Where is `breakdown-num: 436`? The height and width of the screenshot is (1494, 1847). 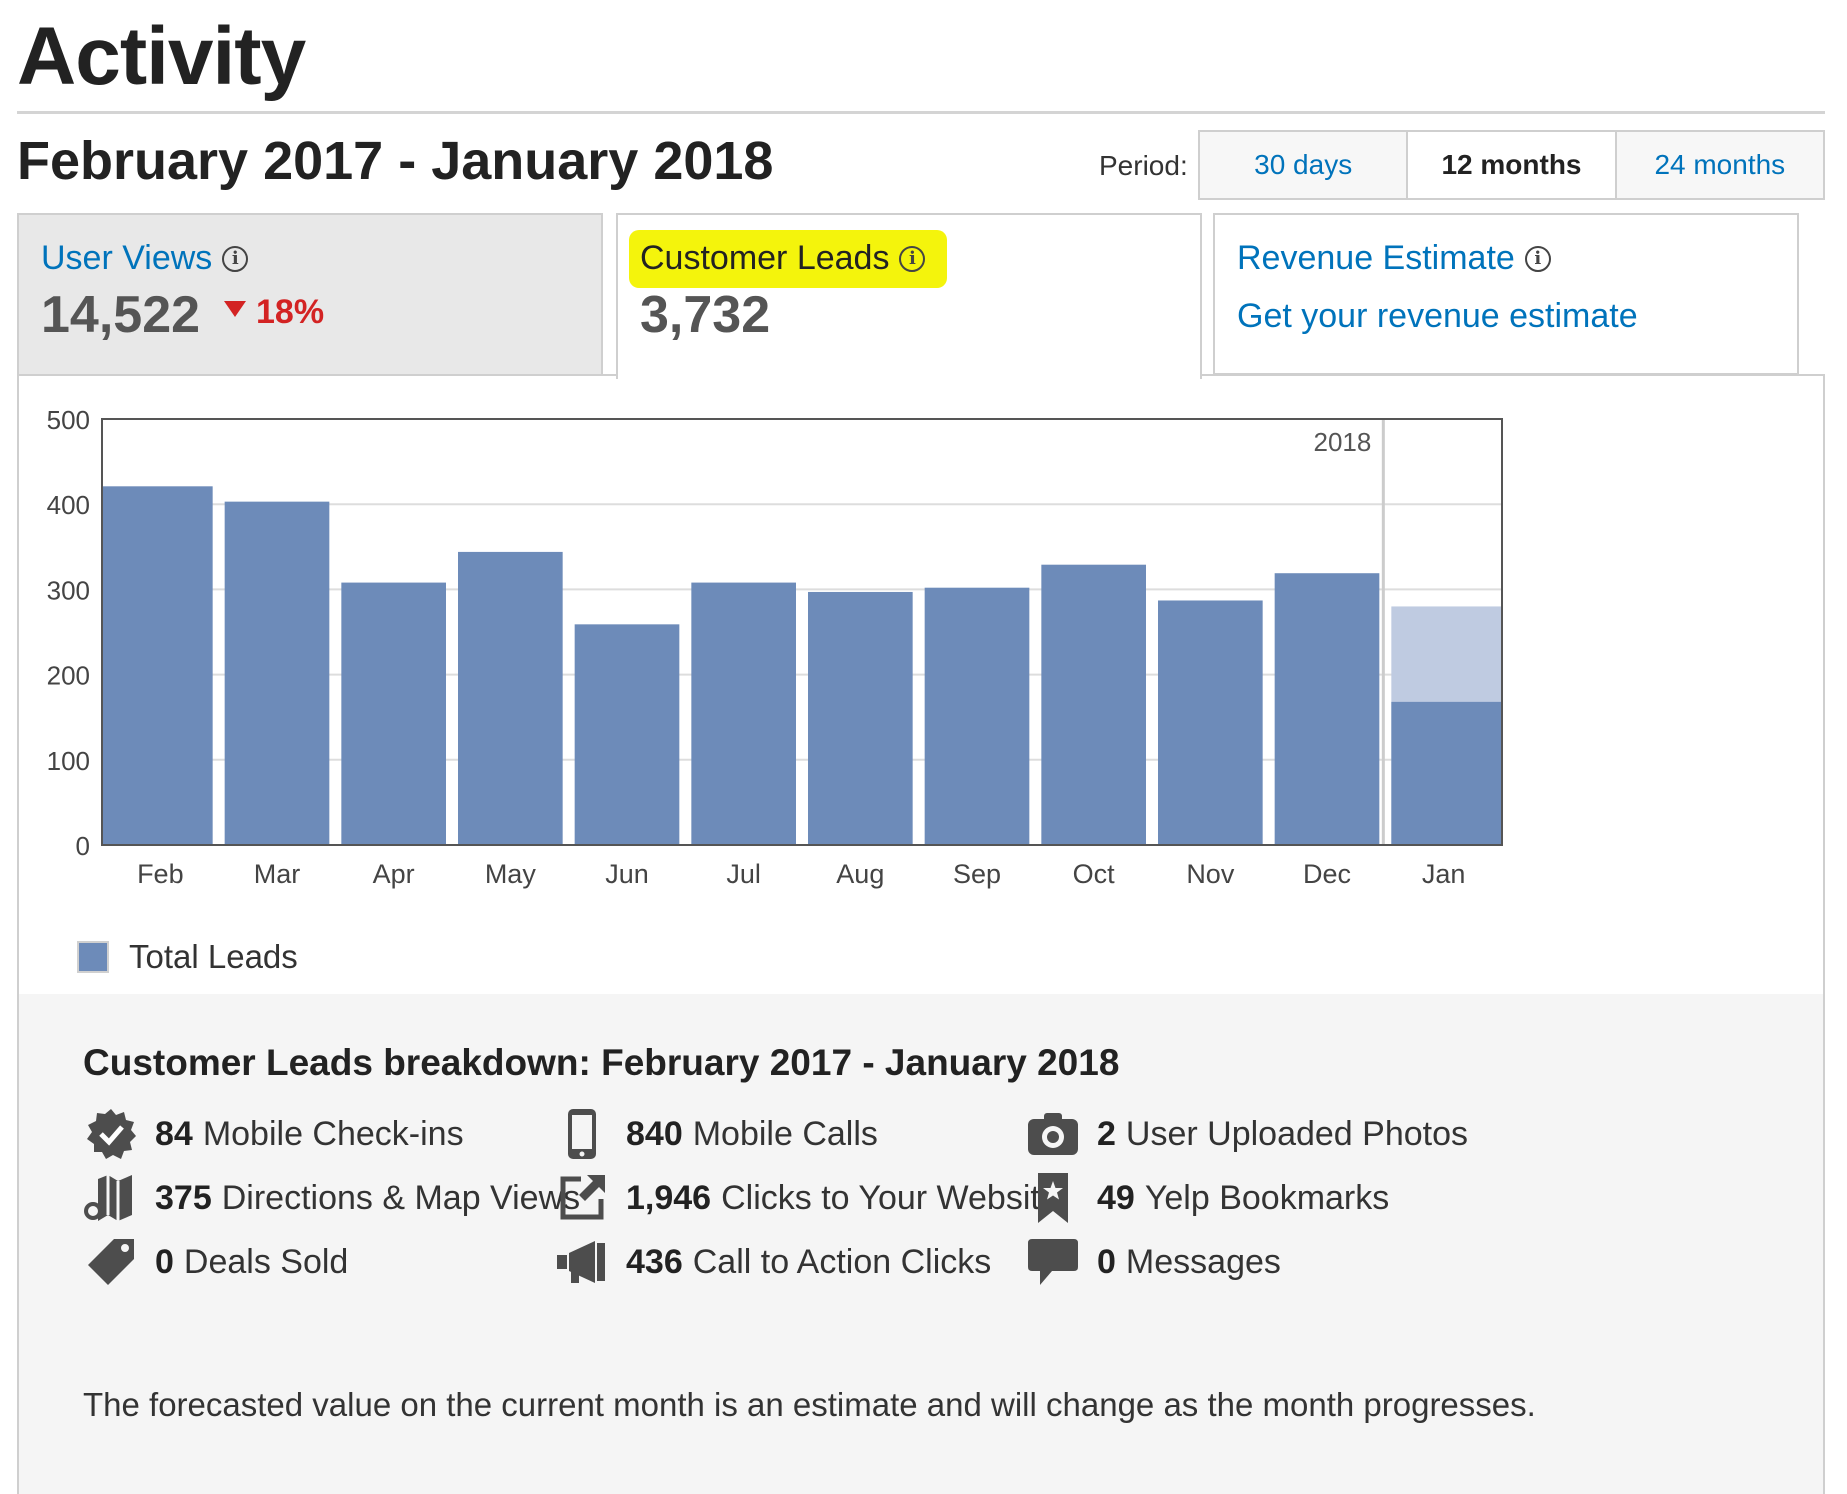 breakdown-num: 436 is located at coordinates (654, 1261).